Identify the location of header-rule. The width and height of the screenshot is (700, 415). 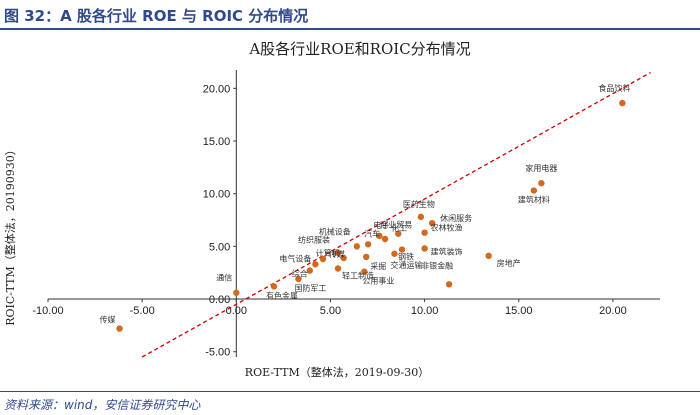
(350, 29).